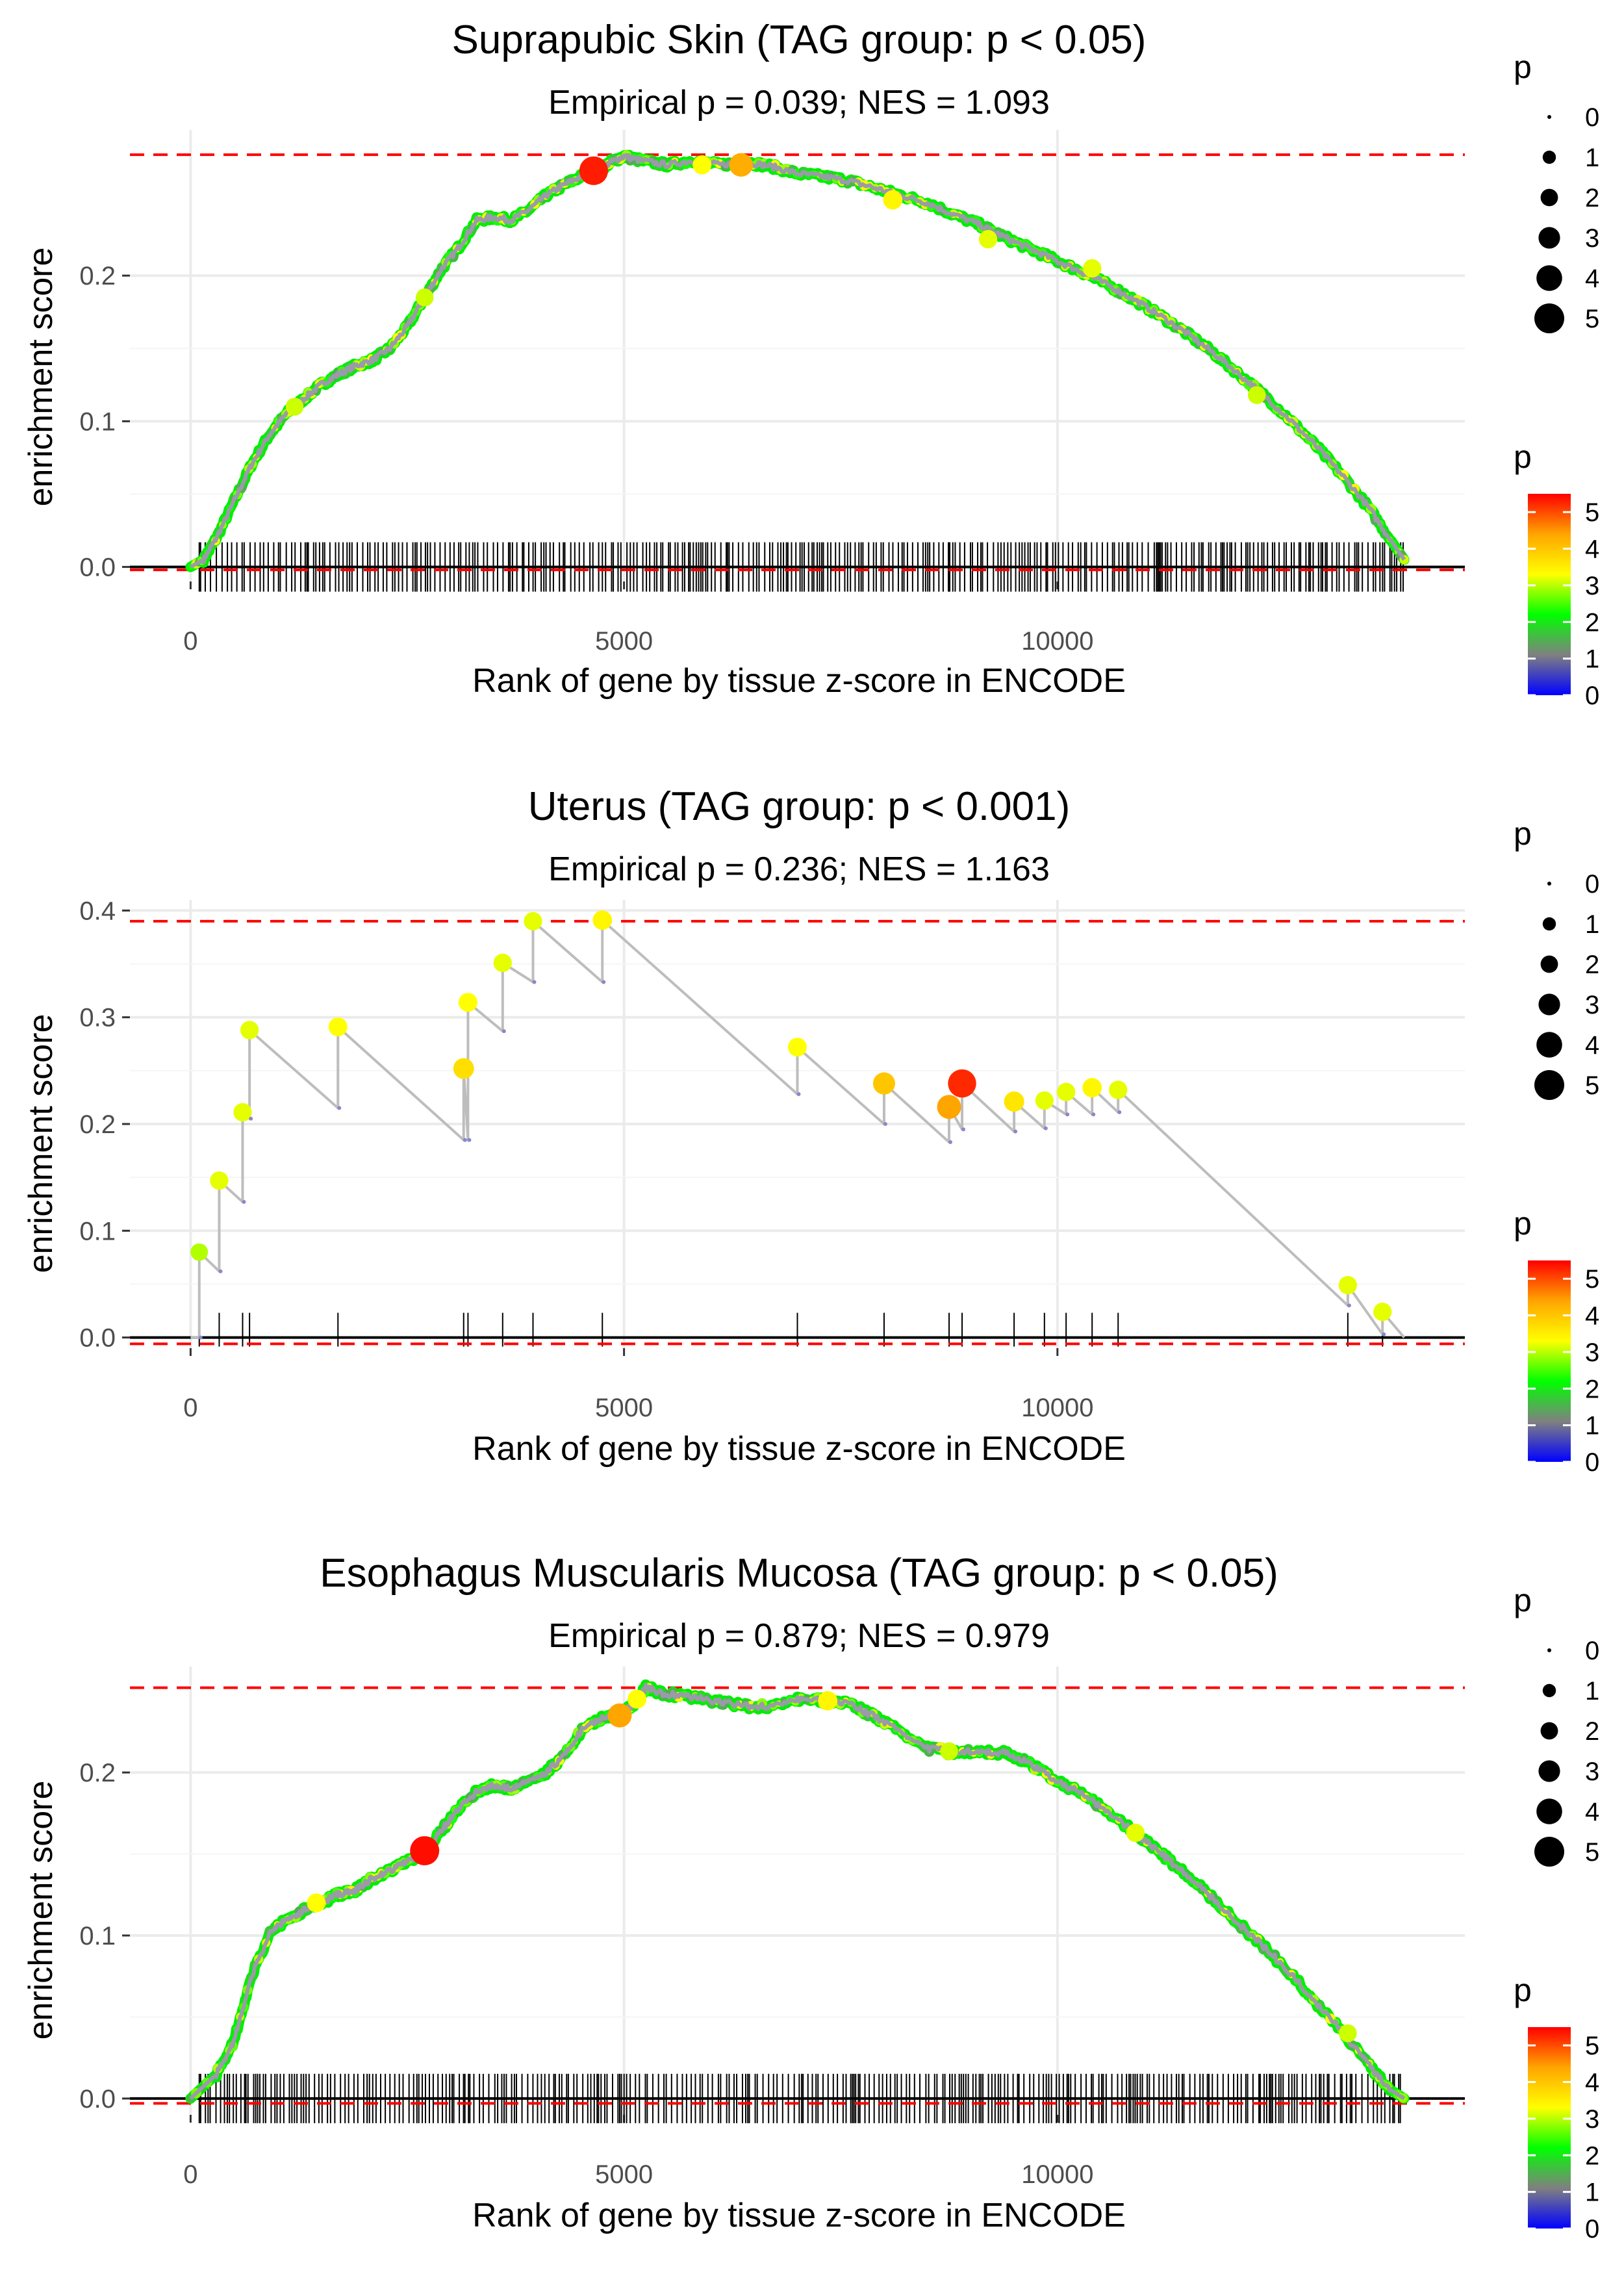 This screenshot has height=2274, width=1624. I want to click on legend-color-label: 4, so click(1592, 1316).